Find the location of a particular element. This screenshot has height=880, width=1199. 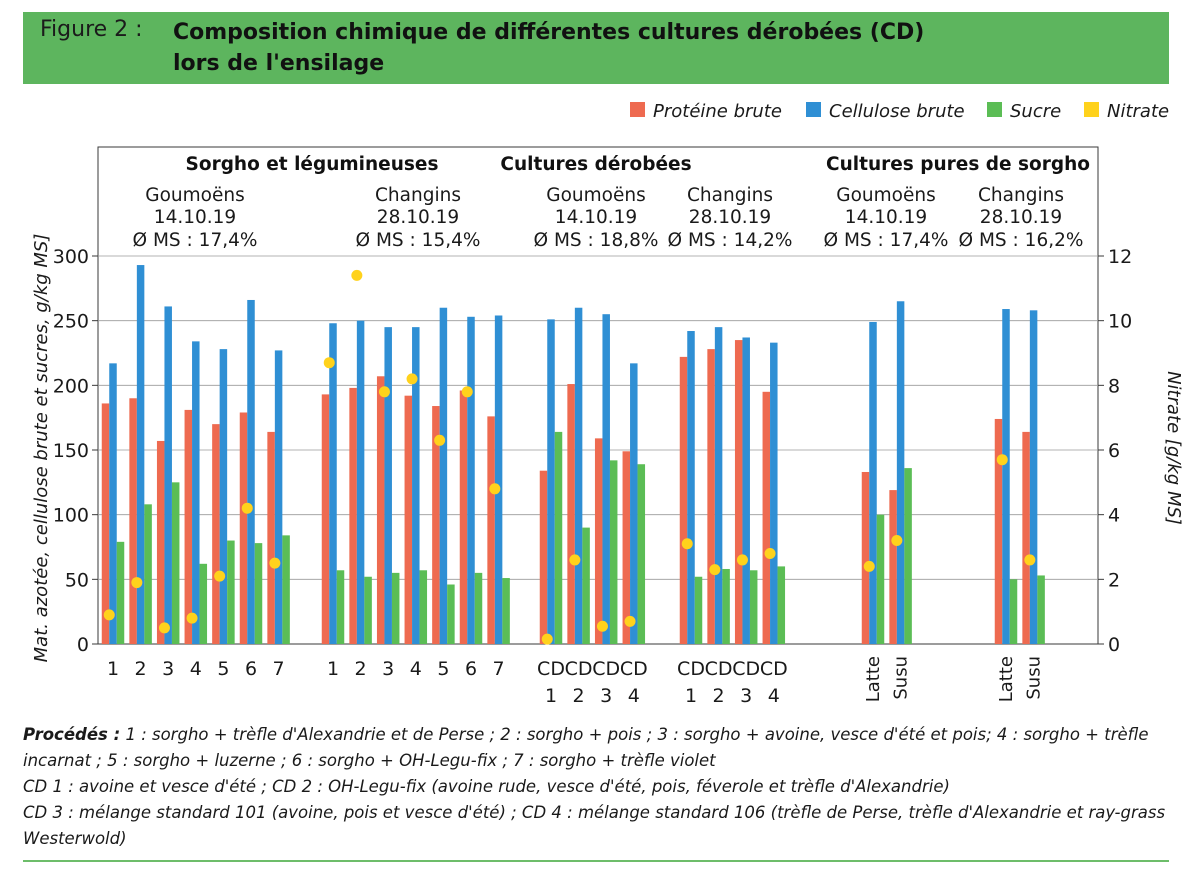

group-date: 14.10.19 is located at coordinates (195, 217).